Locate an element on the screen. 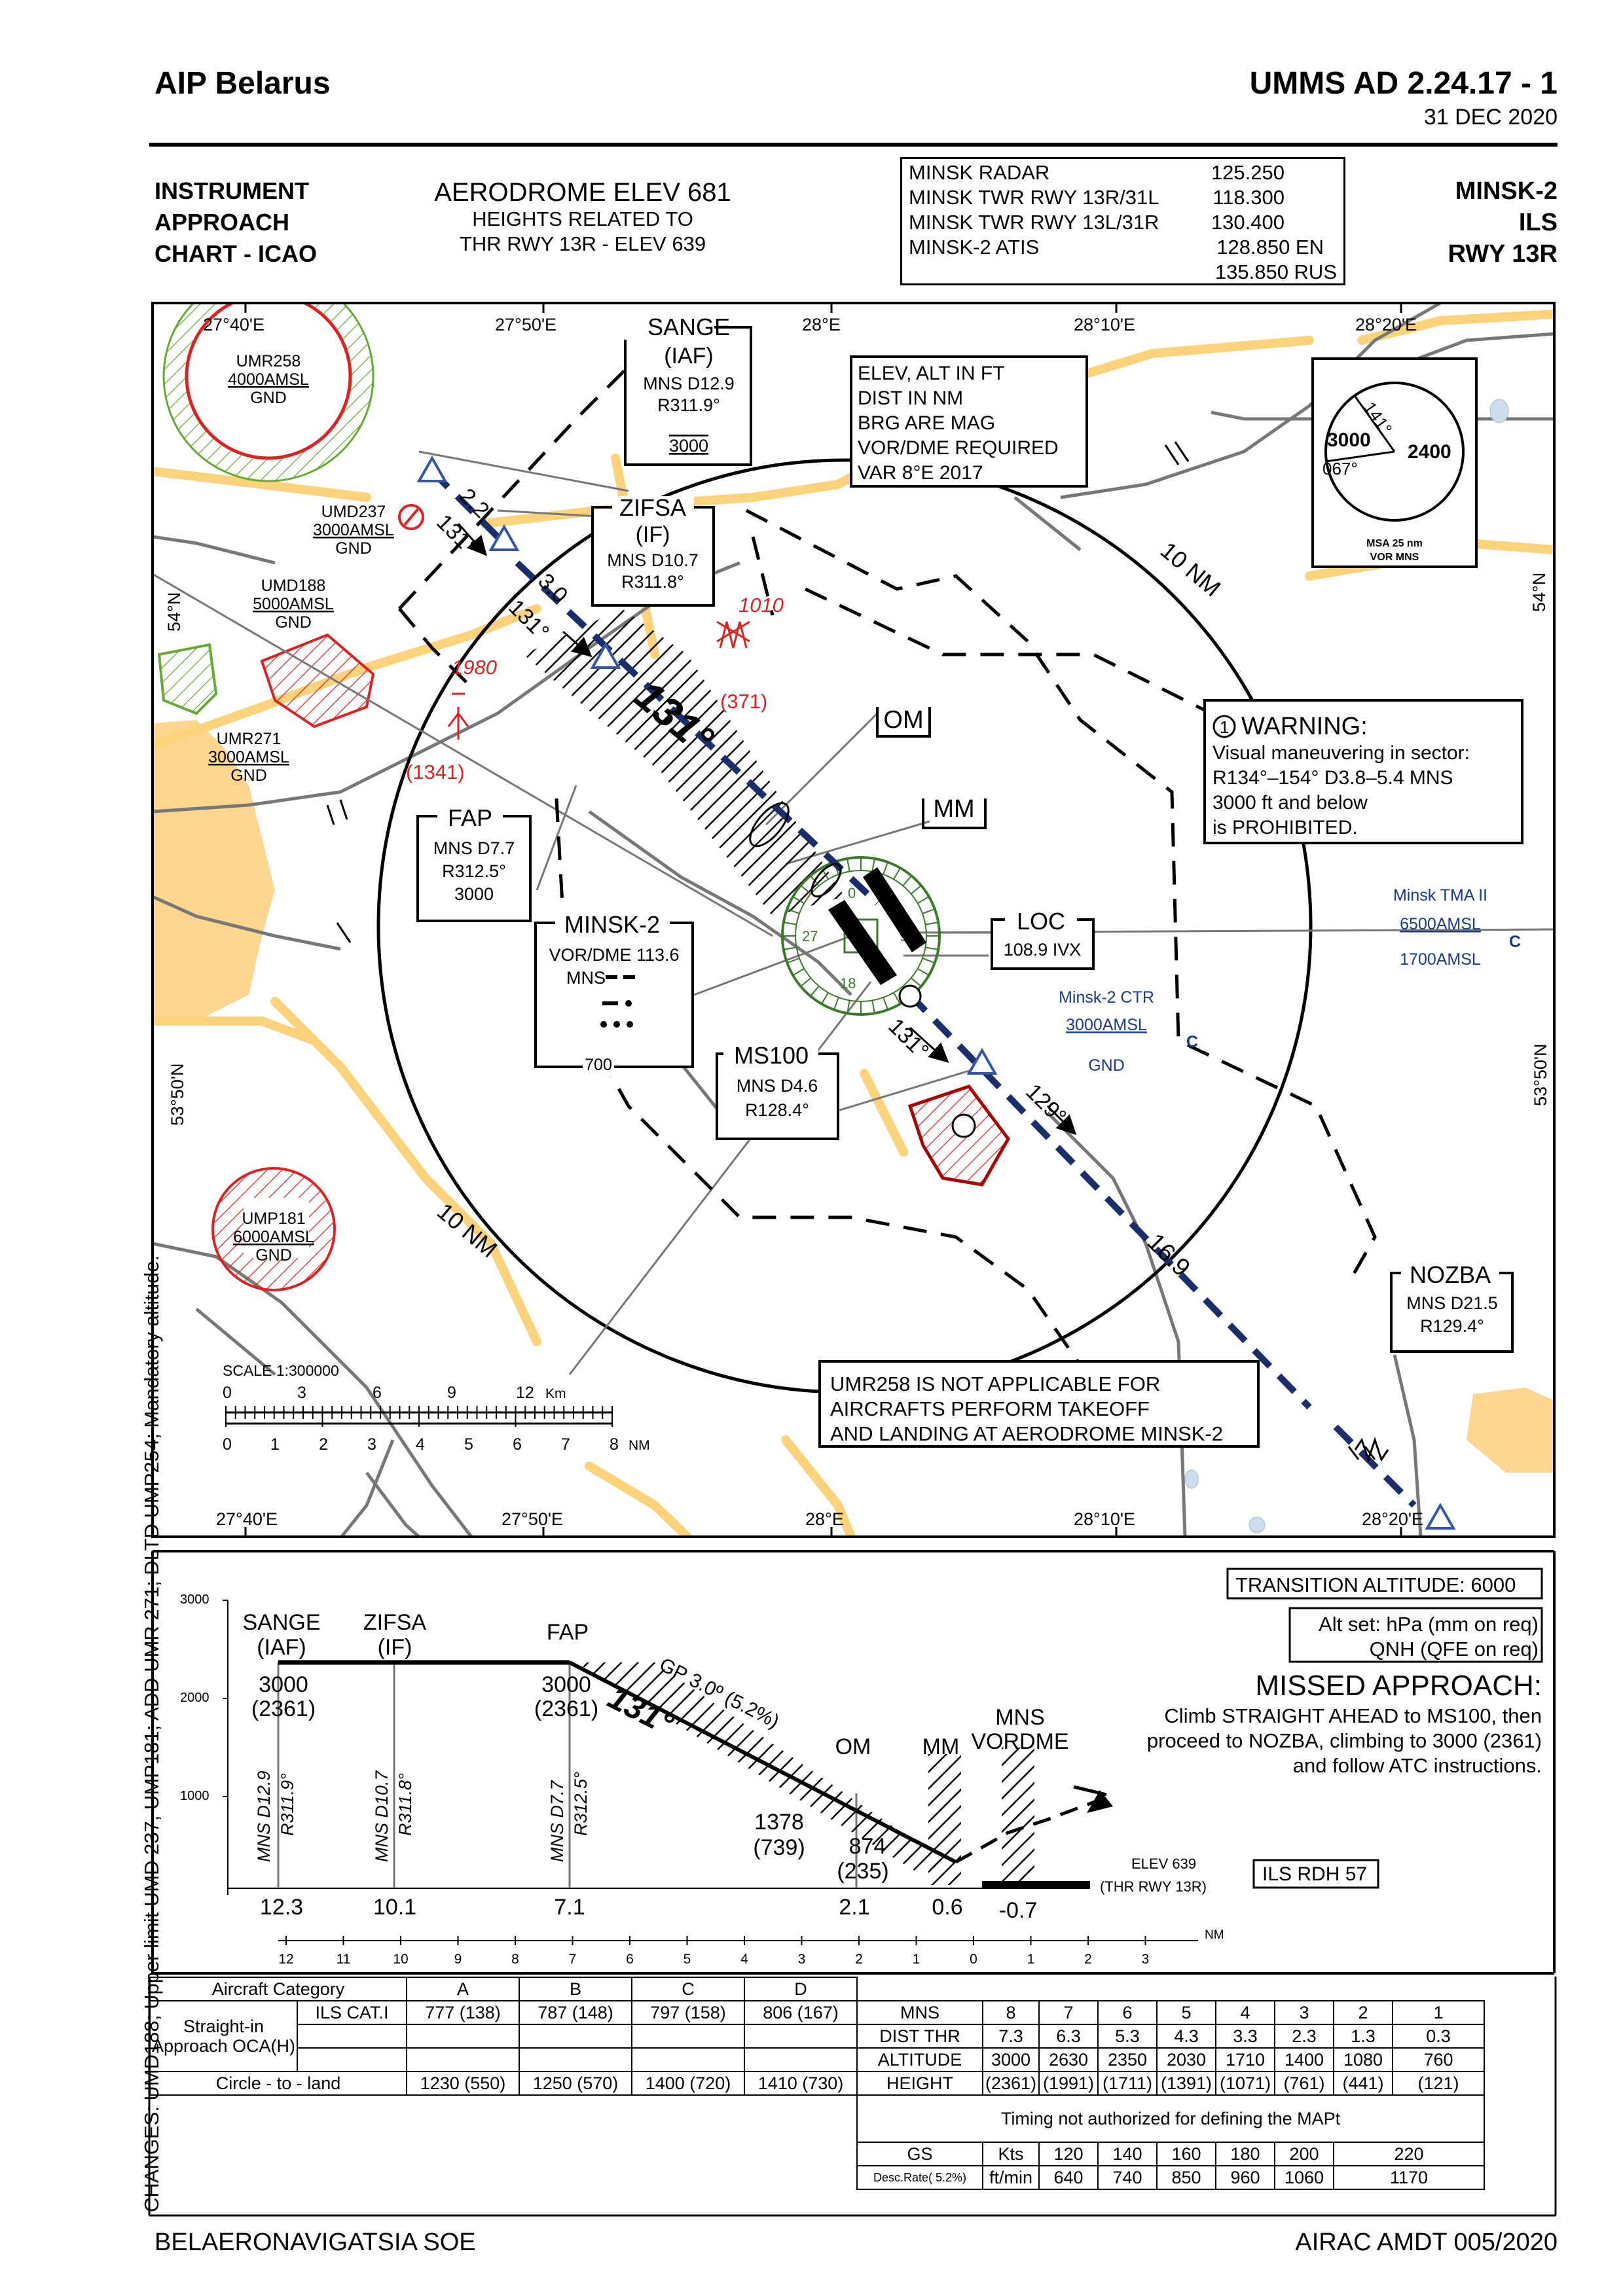 The height and width of the screenshot is (2296, 1623). ring-label: 10 NM is located at coordinates (1191, 569).